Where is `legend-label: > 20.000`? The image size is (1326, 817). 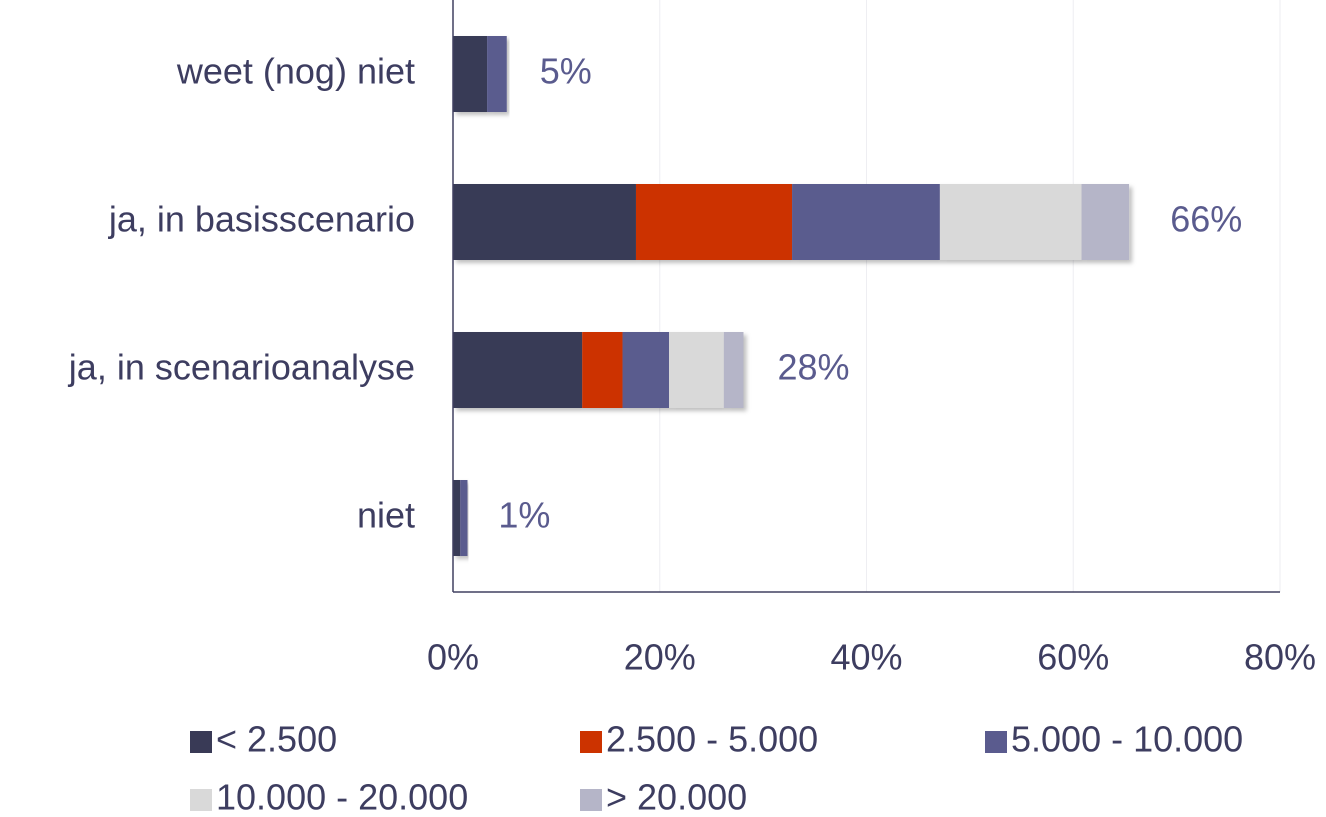 legend-label: > 20.000 is located at coordinates (676, 797).